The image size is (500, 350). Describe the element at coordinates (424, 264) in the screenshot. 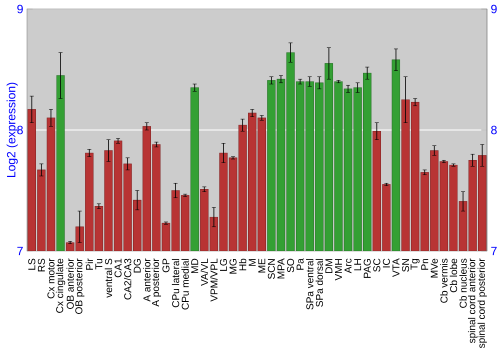

I see `x-tick-label: Pn` at that location.